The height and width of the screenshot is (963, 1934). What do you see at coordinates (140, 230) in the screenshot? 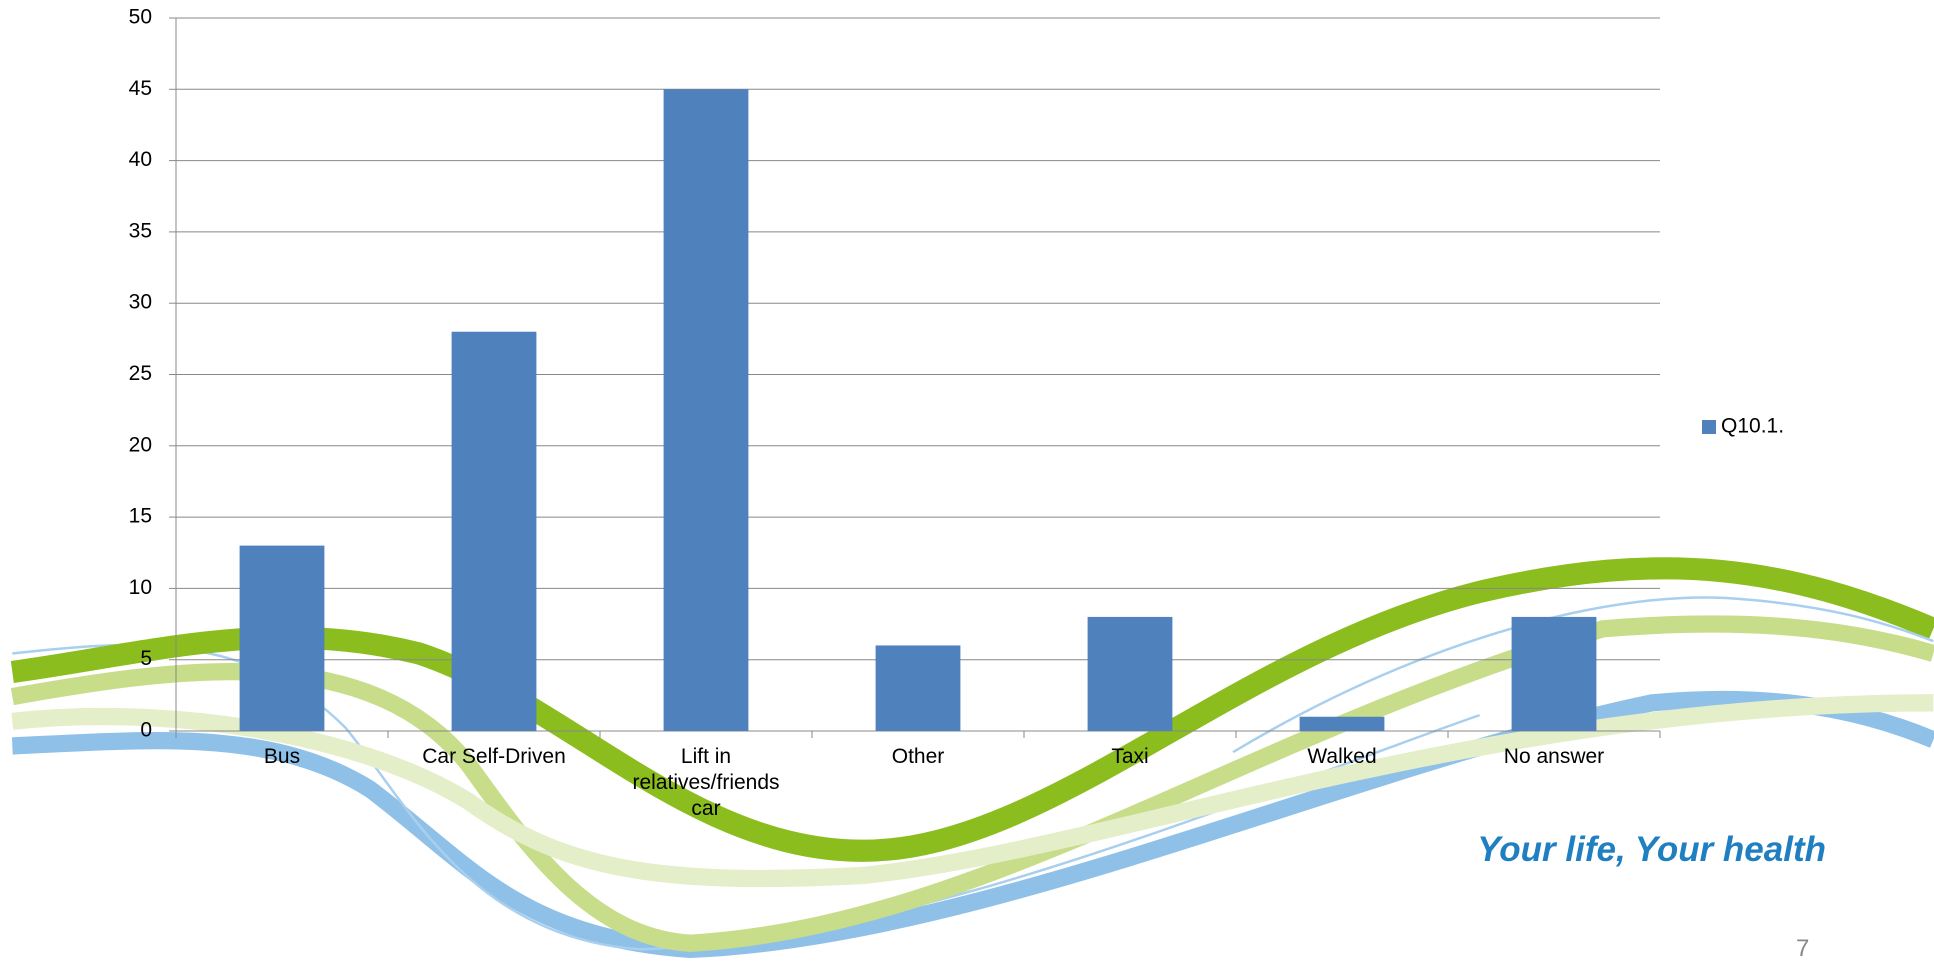
I see `y-tick-label: 35` at bounding box center [140, 230].